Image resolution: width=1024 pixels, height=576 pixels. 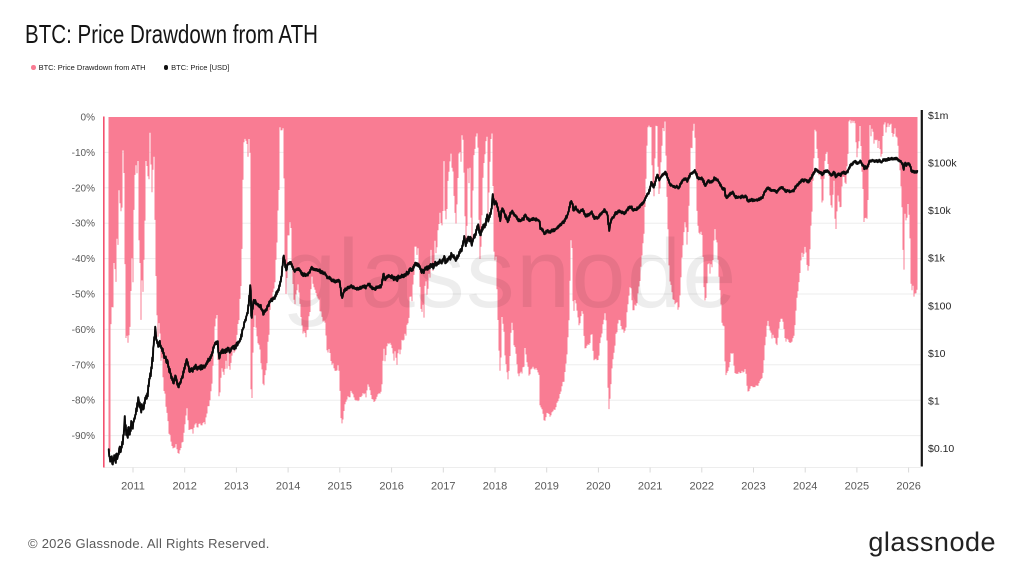 I want to click on svg-text: -40%, so click(x=83, y=259).